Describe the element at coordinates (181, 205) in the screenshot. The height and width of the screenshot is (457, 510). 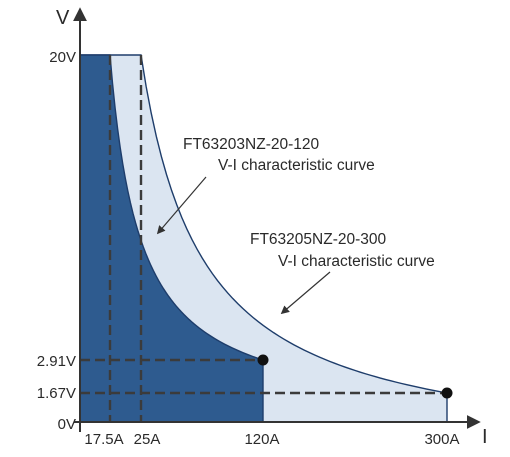
I see `ft63203-callout-arrow` at that location.